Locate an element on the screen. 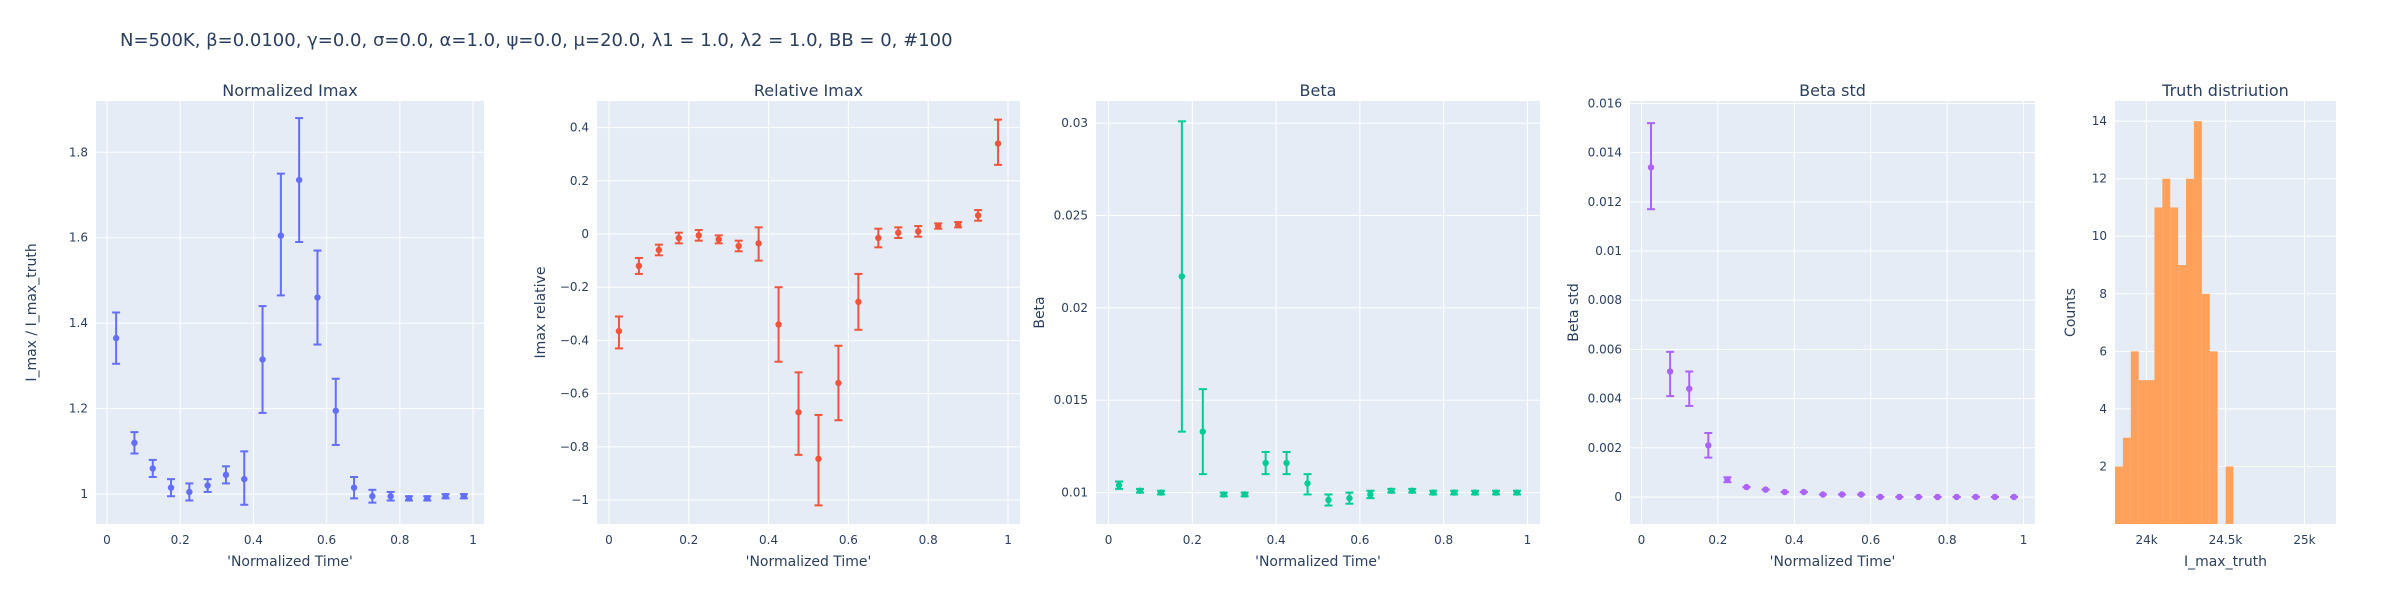 This screenshot has height=604, width=2400. x-tick-label: 24.5k is located at coordinates (2226, 540).